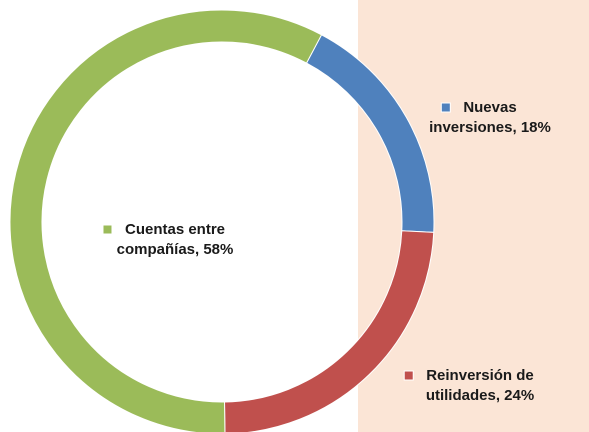 The image size is (589, 432). What do you see at coordinates (175, 239) in the screenshot?
I see `data-label: Cuentas entre compañías, 58%` at bounding box center [175, 239].